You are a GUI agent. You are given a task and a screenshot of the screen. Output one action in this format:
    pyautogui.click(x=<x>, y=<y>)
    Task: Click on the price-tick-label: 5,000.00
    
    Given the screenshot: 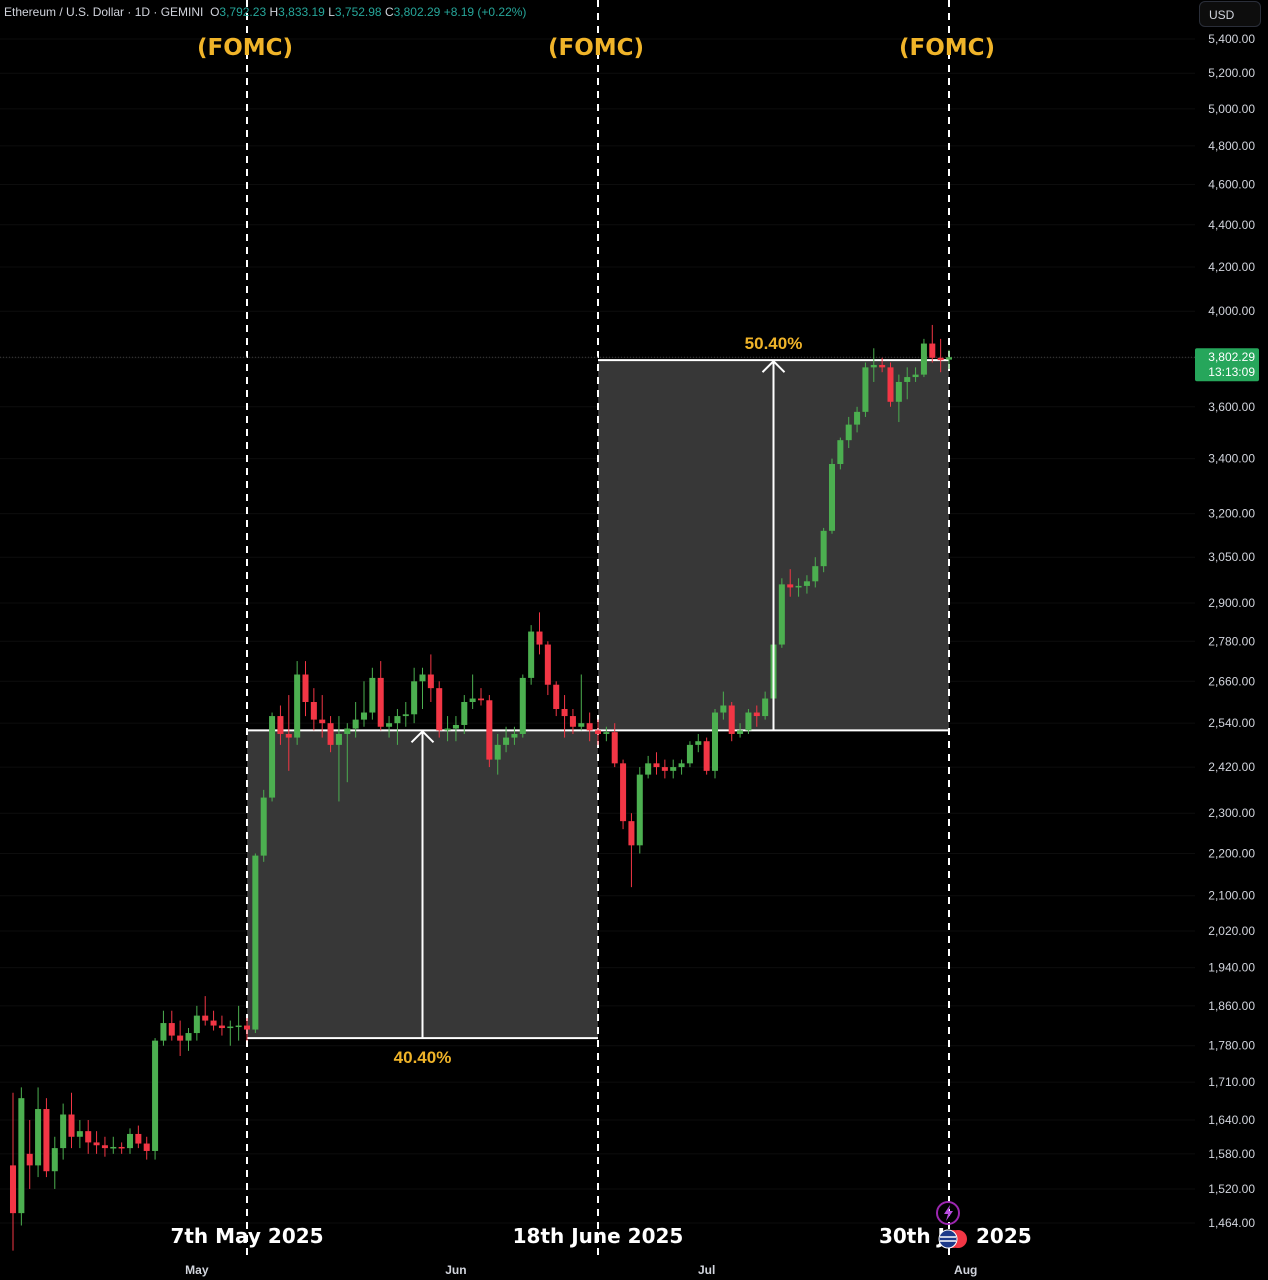 What is the action you would take?
    pyautogui.click(x=1231, y=109)
    